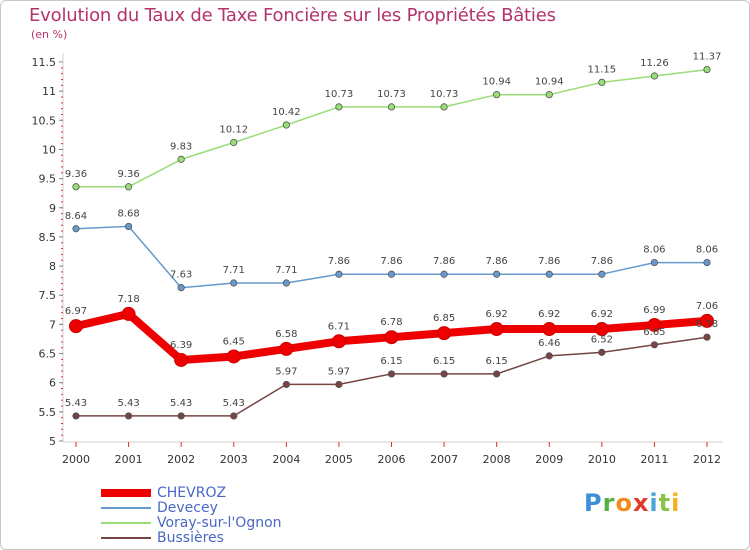 This screenshot has height=550, width=750. Describe the element at coordinates (128, 299) in the screenshot. I see `data-label: 7.18` at that location.